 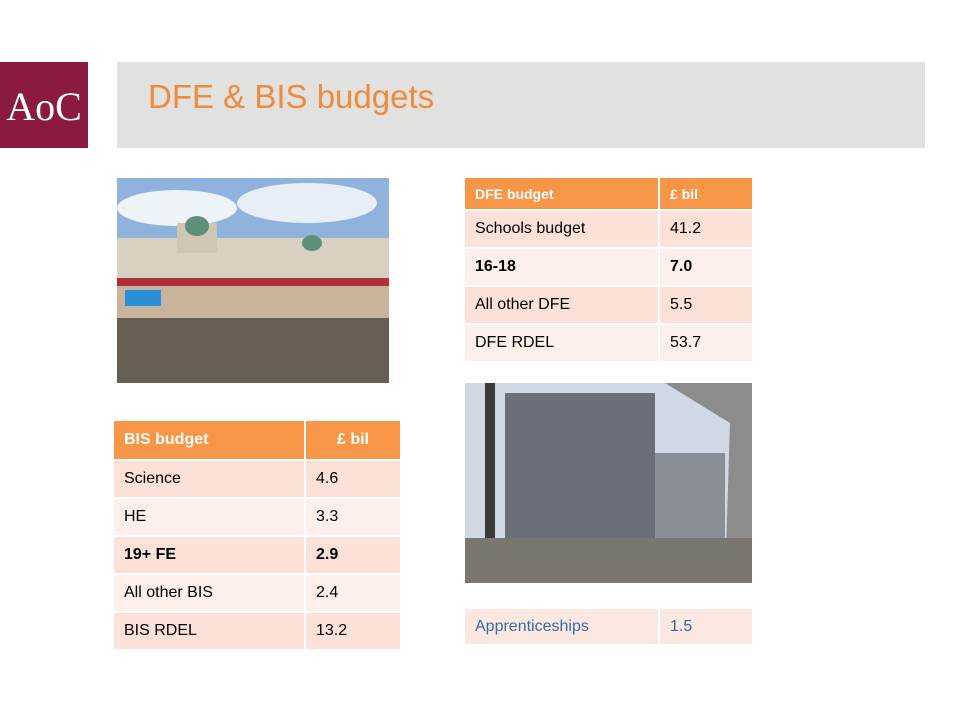 I want to click on row: Schools budget 41.2, so click(x=608, y=229).